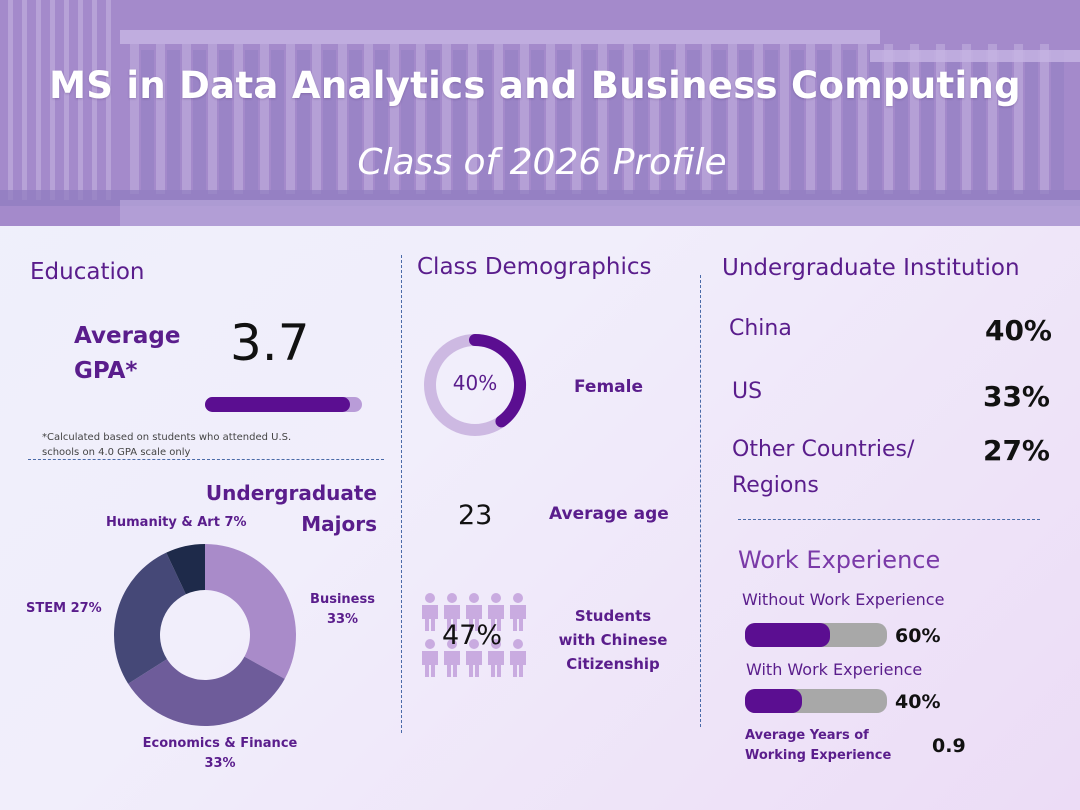 The image size is (1080, 810). What do you see at coordinates (807, 735) in the screenshot?
I see `years-label-line1: Average Years of` at bounding box center [807, 735].